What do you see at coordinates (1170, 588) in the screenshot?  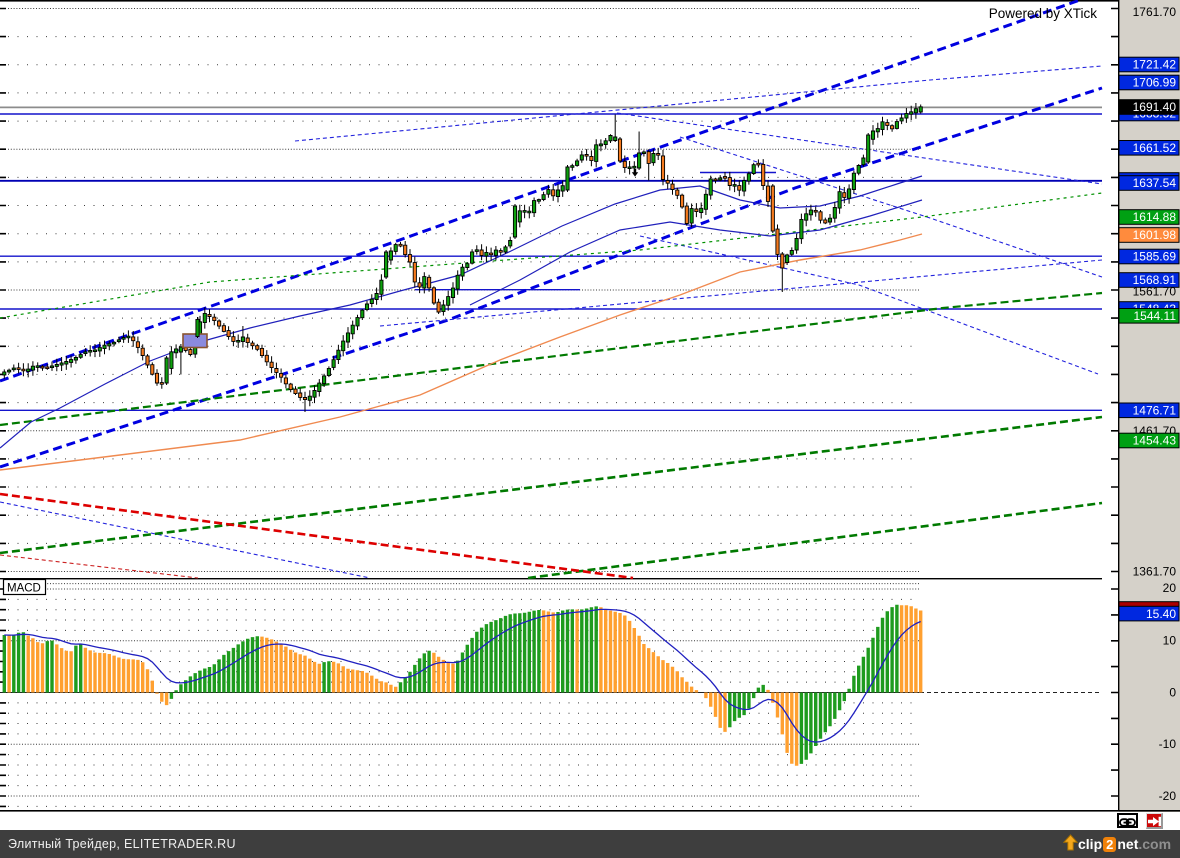 I see `svg-text: 20` at bounding box center [1170, 588].